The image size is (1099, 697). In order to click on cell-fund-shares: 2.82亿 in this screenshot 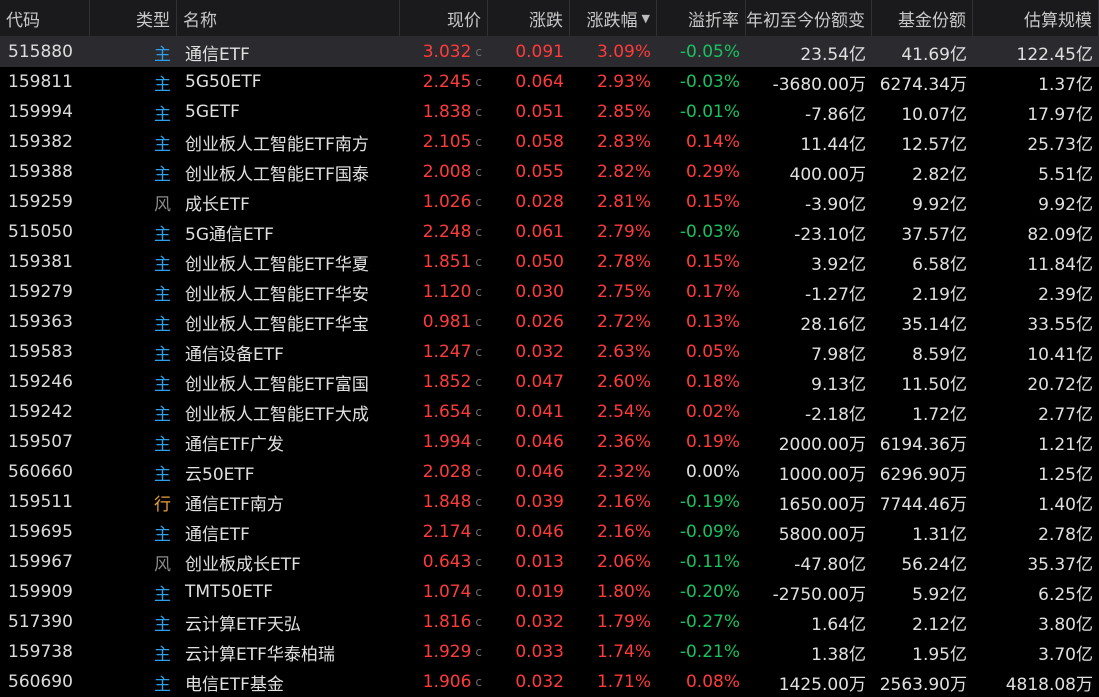, I will do `click(939, 174)`.